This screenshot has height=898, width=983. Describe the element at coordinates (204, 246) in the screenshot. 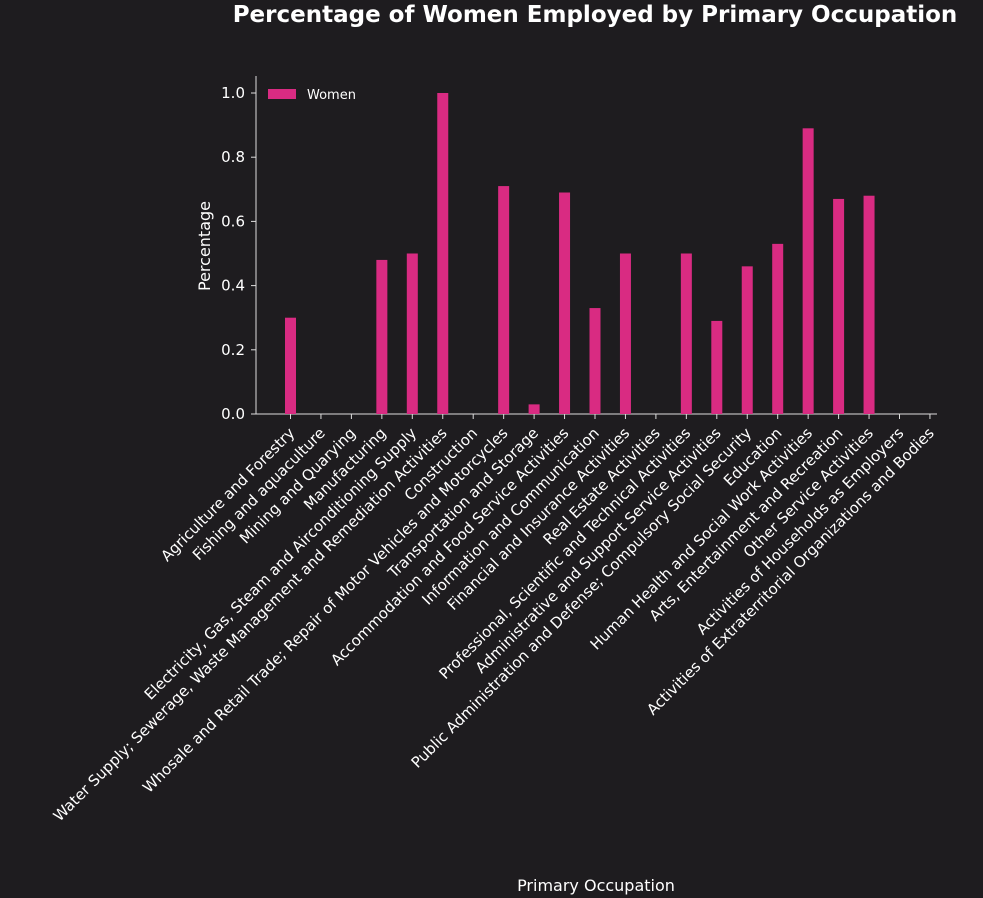

I see `y-axis-label: Percentage` at that location.